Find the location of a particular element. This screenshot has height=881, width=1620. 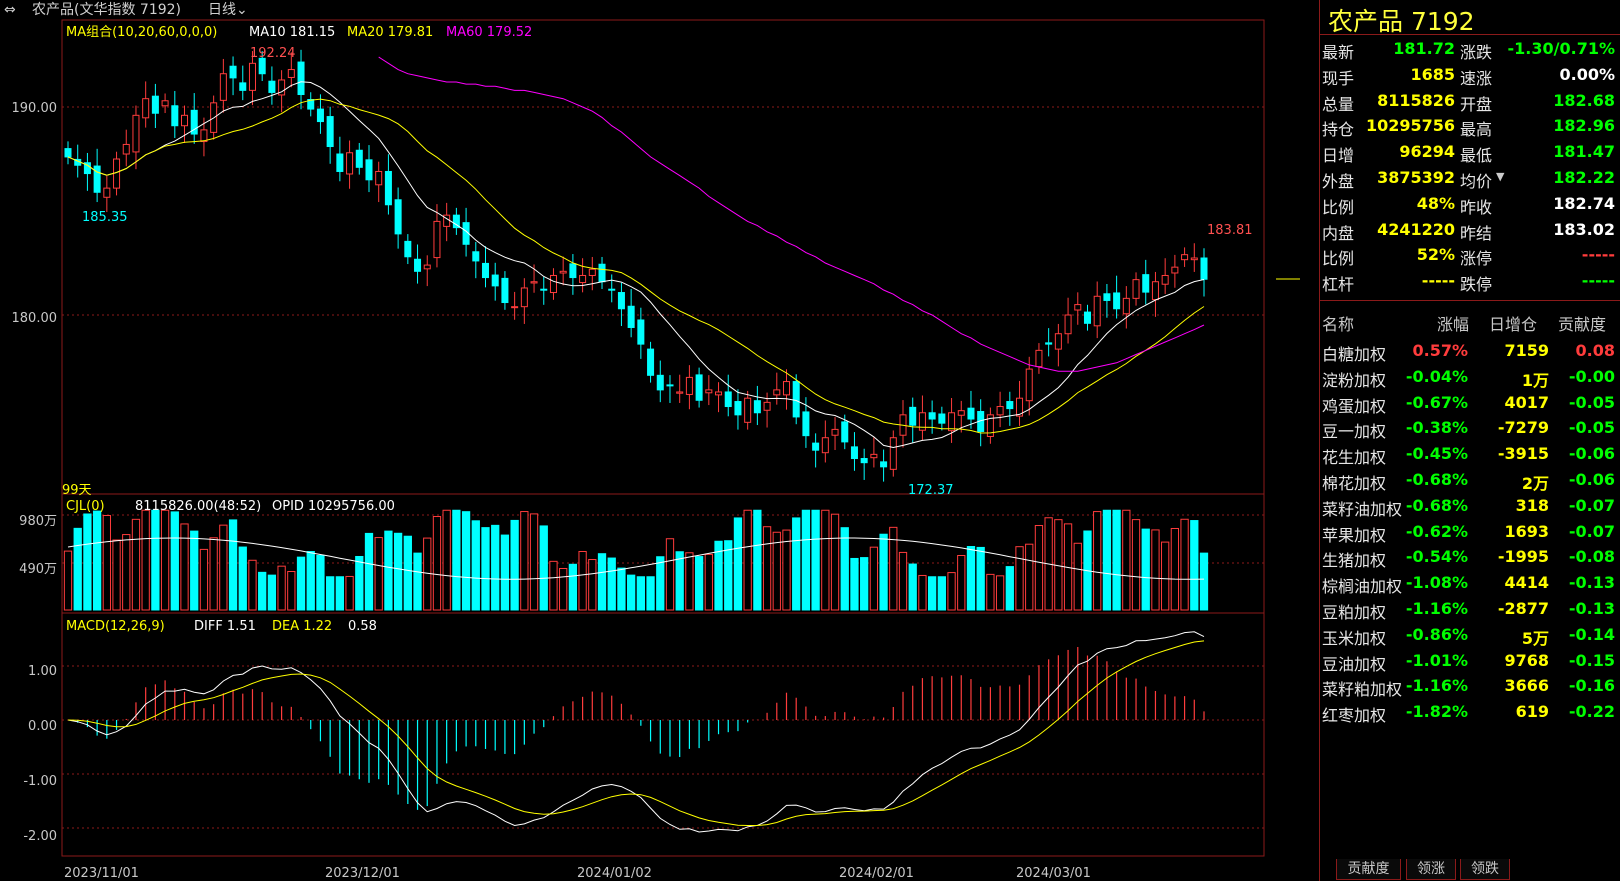

header-name: 名称 is located at coordinates (1338, 324).